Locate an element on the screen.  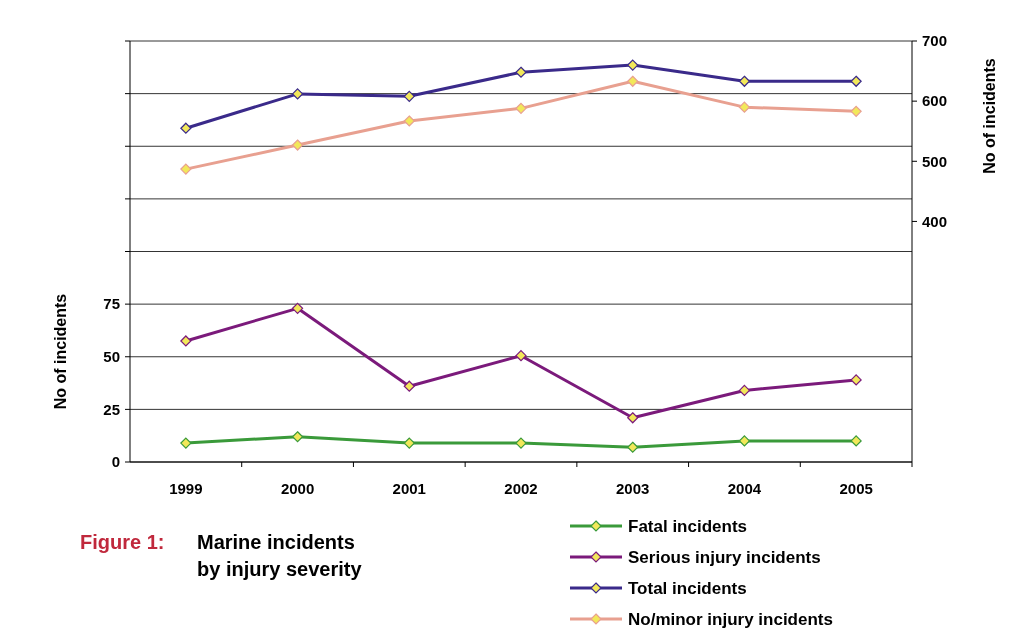
y2-tick-label: 700 is located at coordinates (935, 41).